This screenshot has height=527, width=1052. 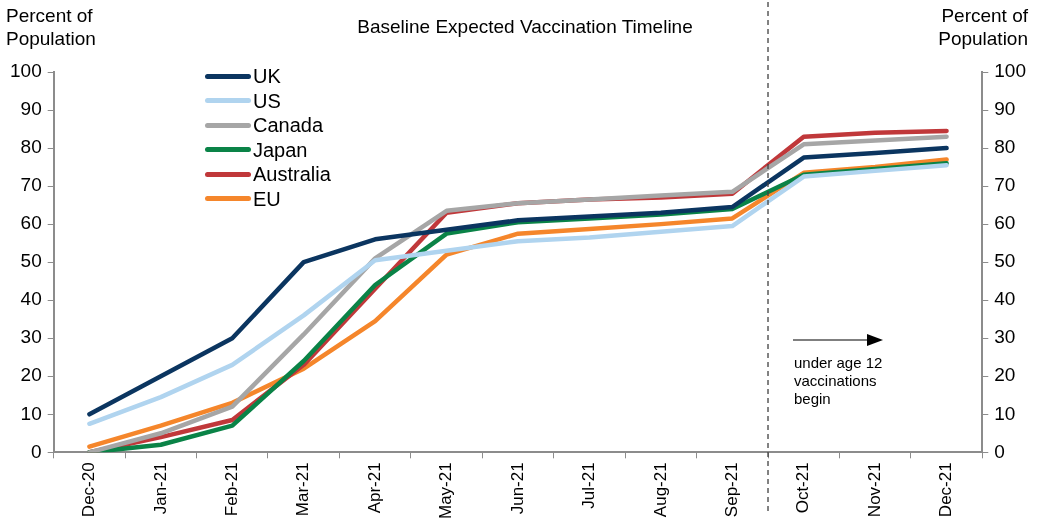 What do you see at coordinates (31, 261) in the screenshot?
I see `y-tick-label: 50` at bounding box center [31, 261].